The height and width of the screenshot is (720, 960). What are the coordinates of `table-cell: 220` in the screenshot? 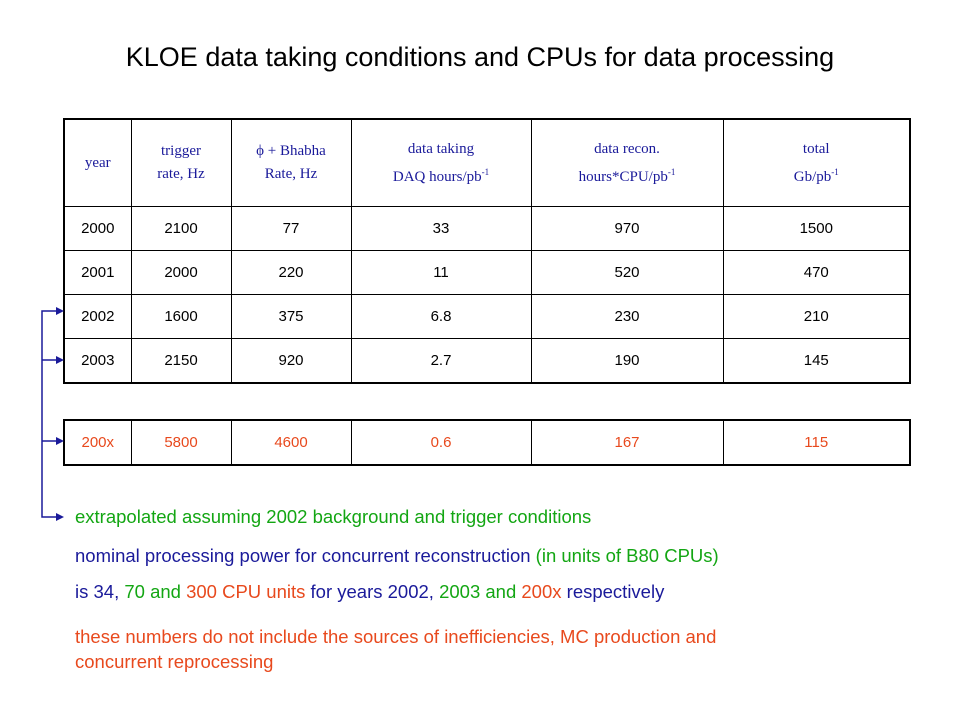 It's located at (291, 272).